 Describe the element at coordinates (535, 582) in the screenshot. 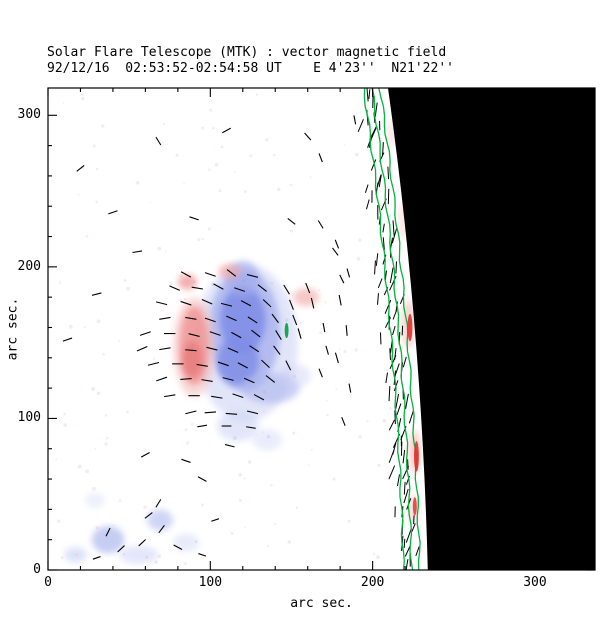

I see `x-tick-label: 300` at that location.